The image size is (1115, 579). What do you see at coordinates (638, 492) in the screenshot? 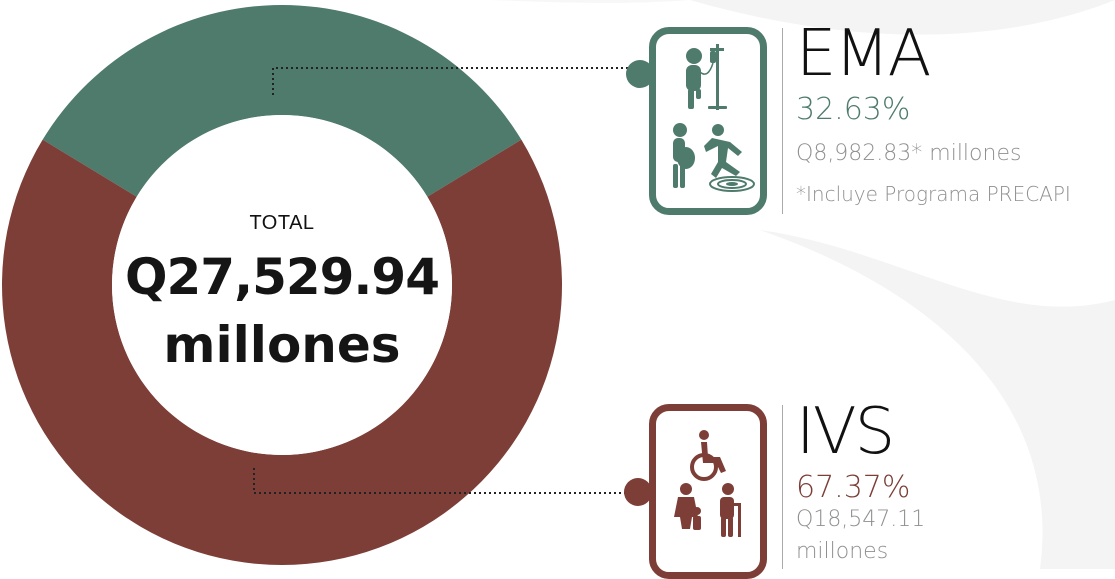
I see `ivs-connector-dot` at bounding box center [638, 492].